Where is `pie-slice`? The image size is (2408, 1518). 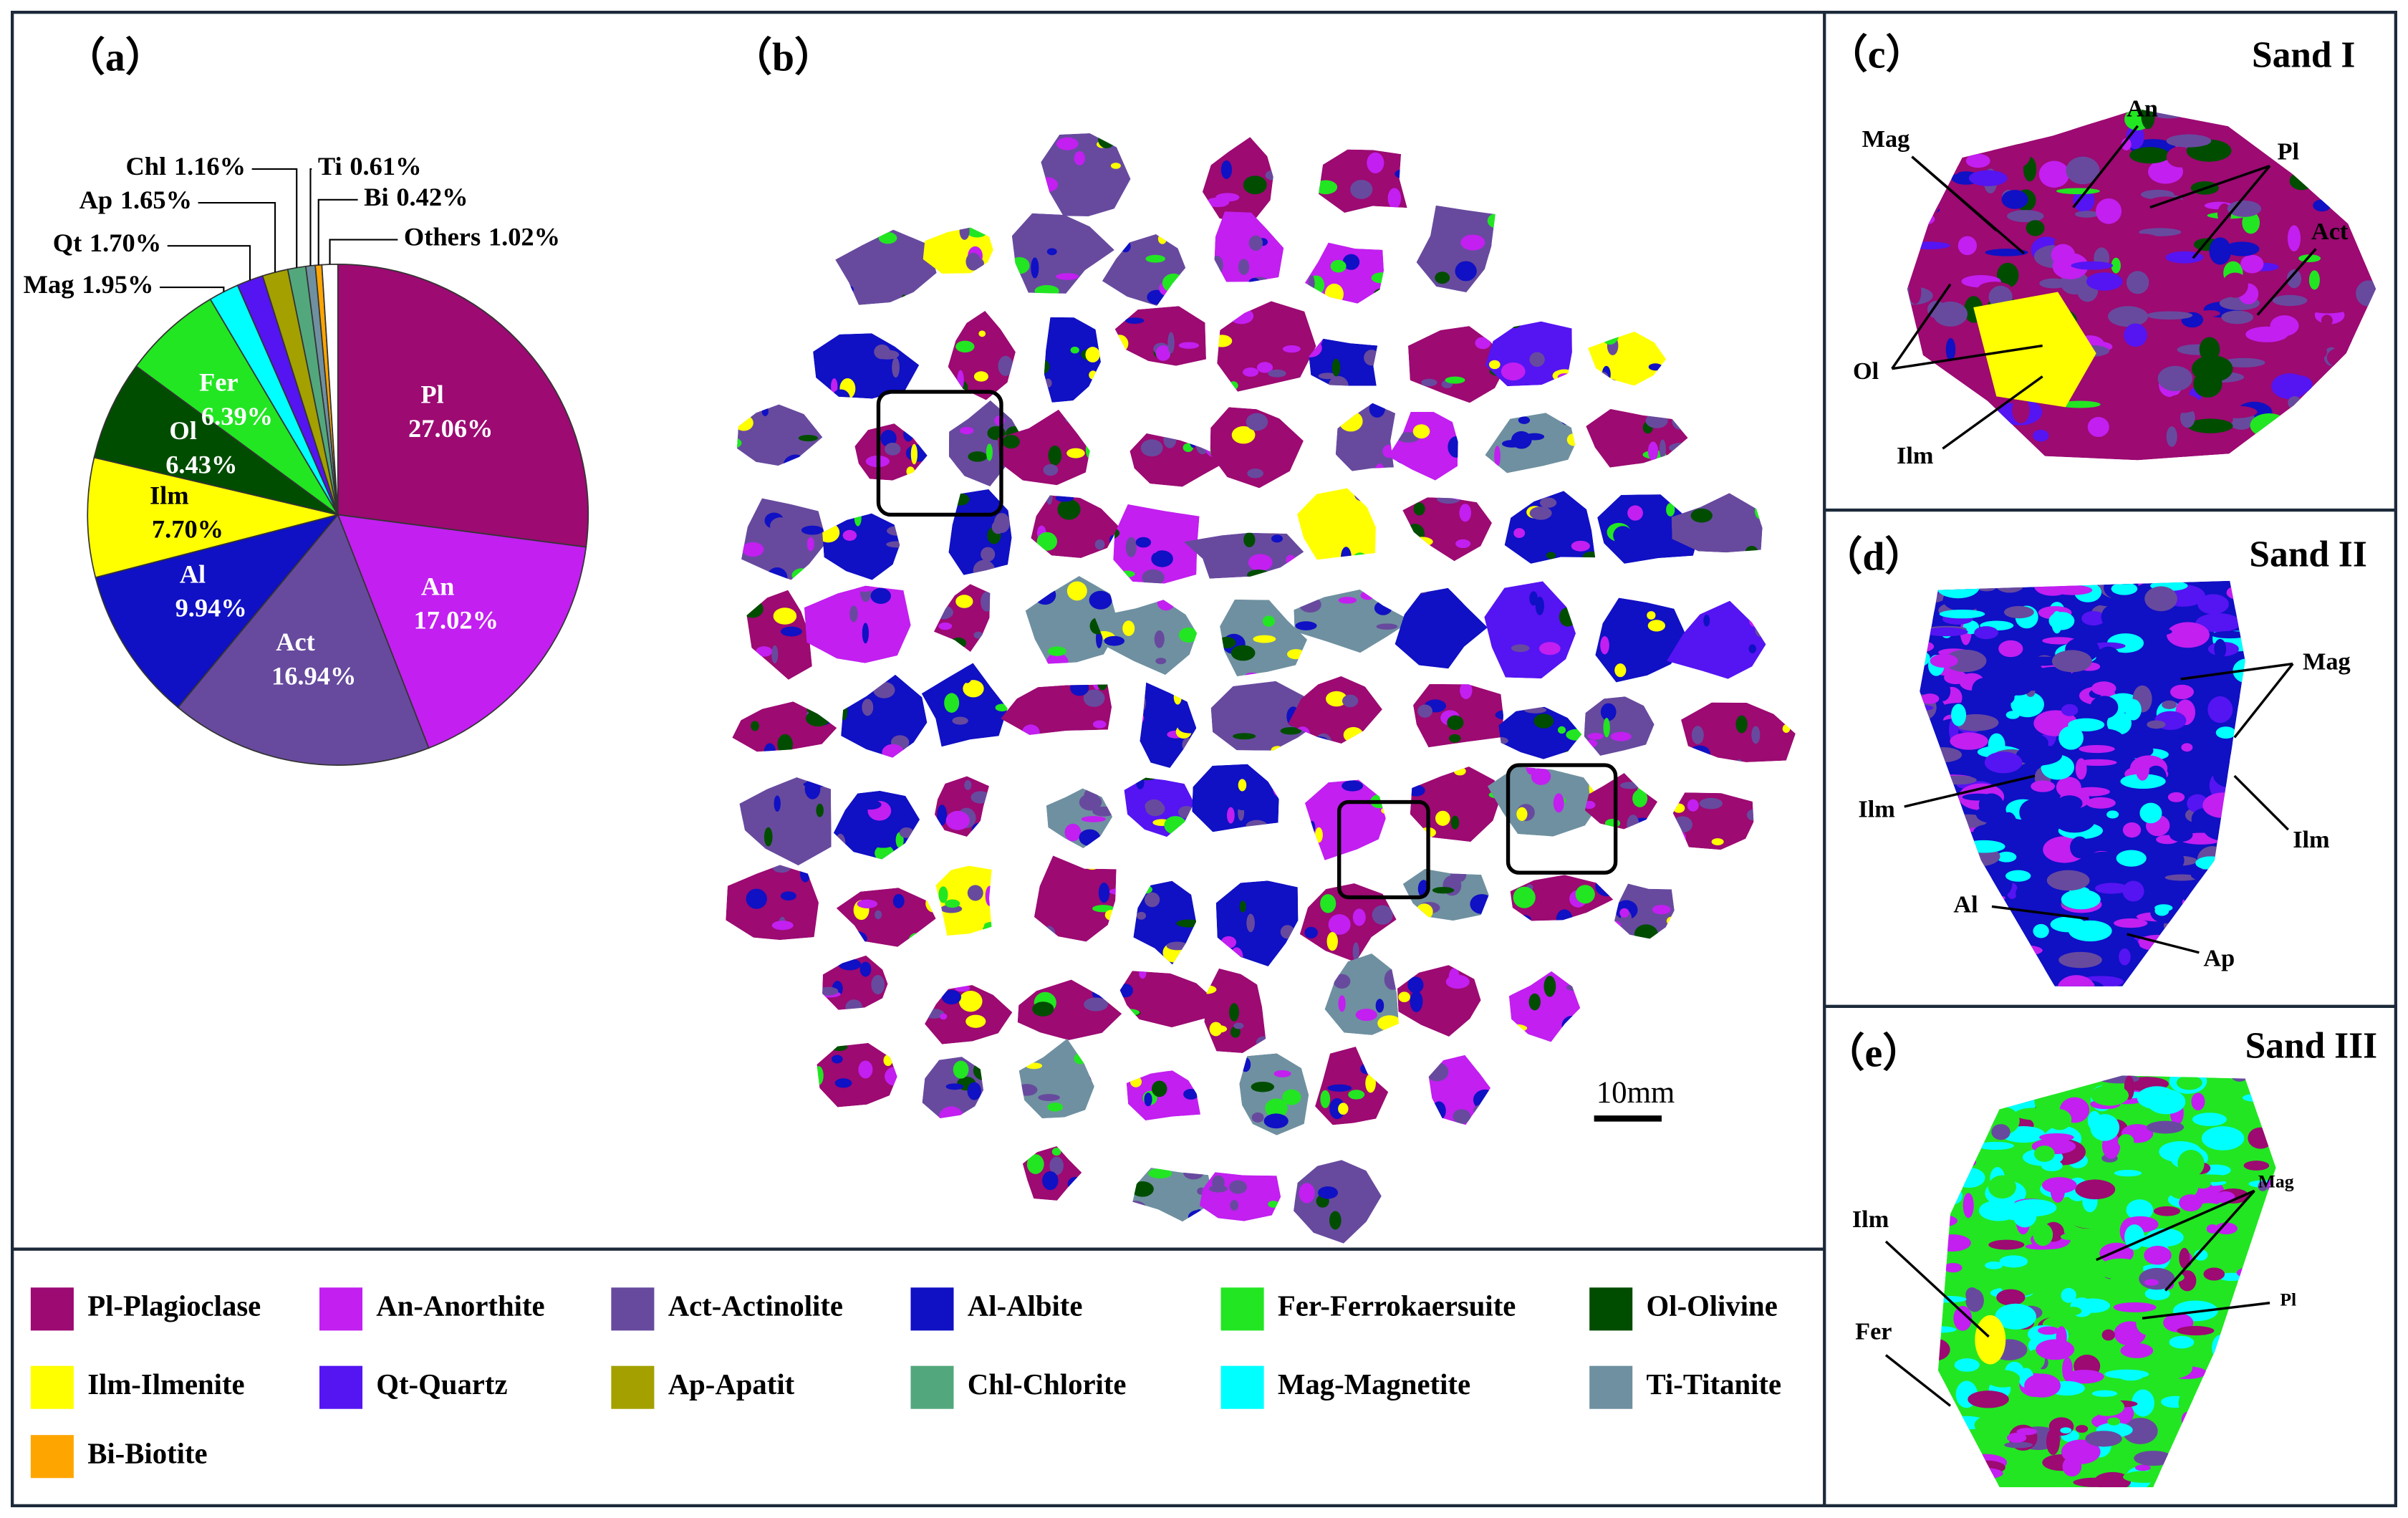 pie-slice is located at coordinates (213, 517).